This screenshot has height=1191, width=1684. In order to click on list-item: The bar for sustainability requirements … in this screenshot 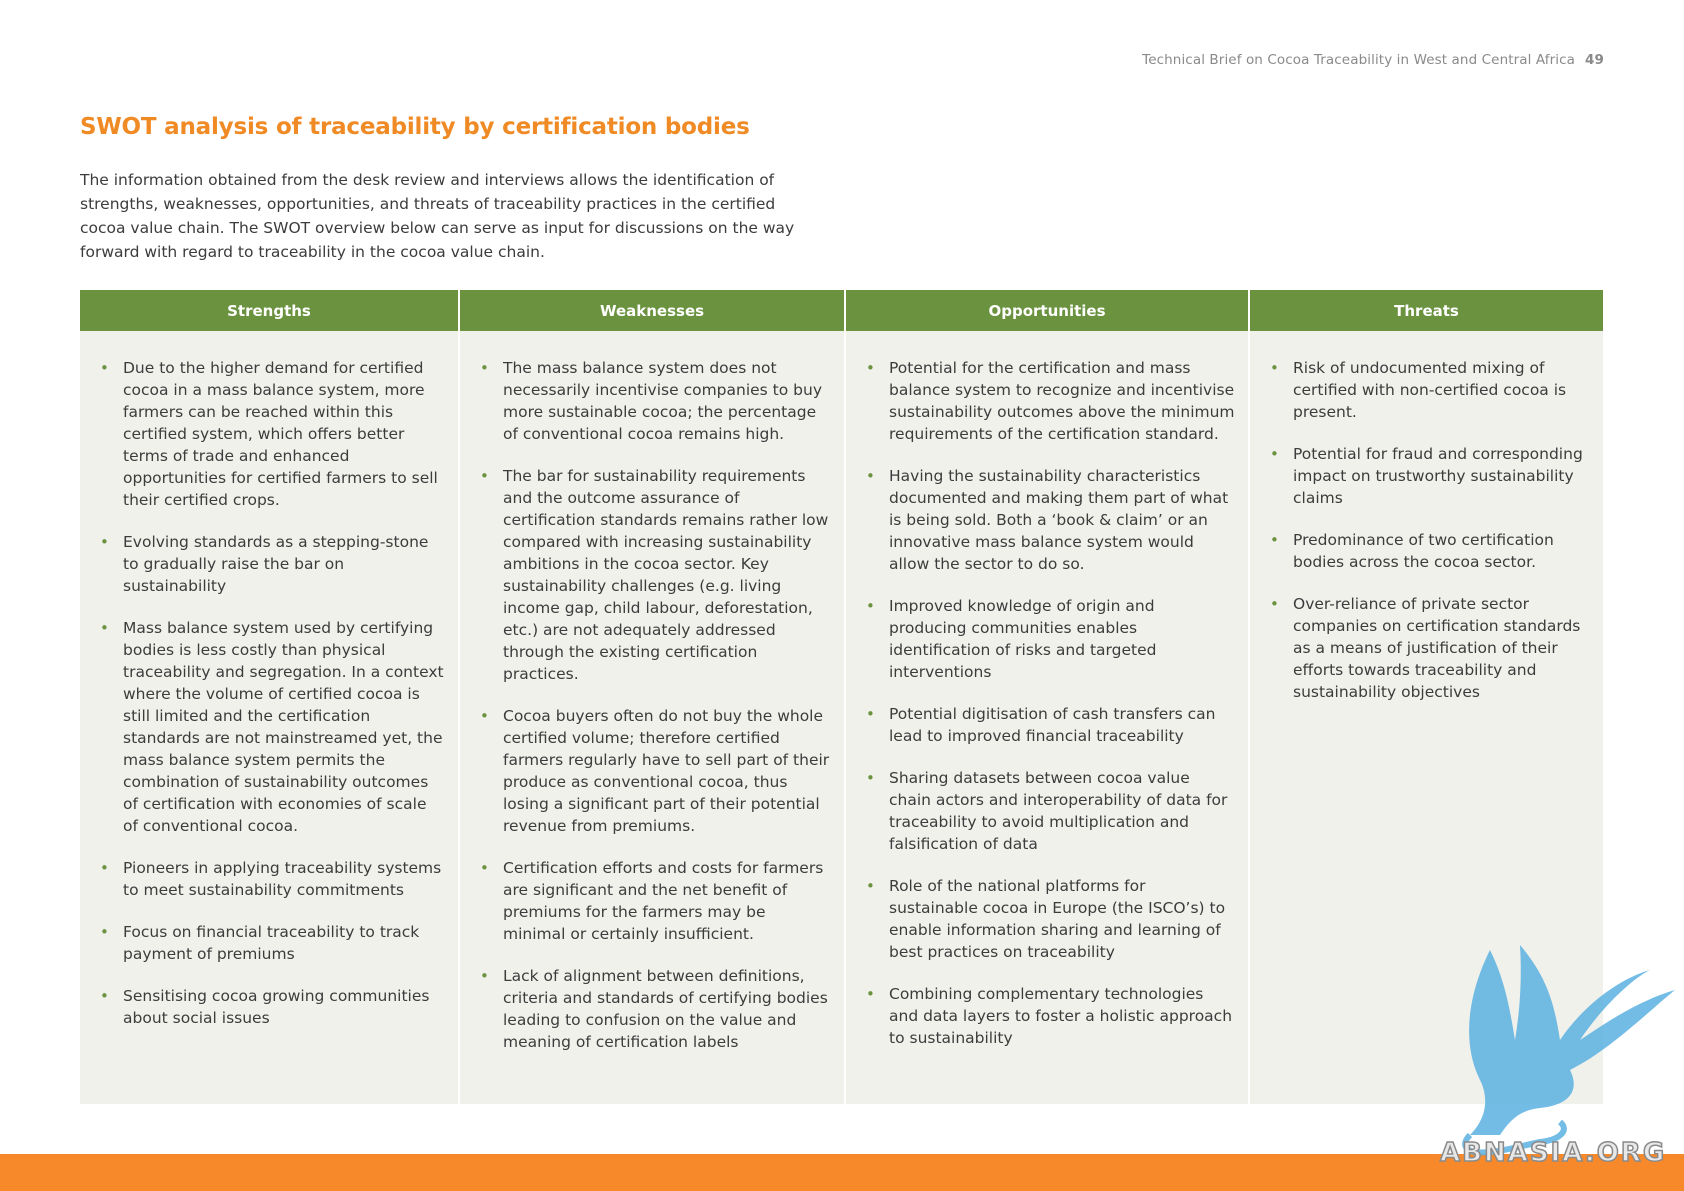, I will do `click(655, 575)`.